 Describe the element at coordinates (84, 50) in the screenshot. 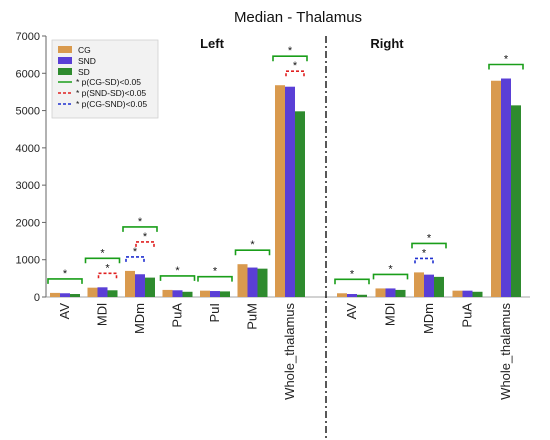

I see `legend-label: CG` at that location.